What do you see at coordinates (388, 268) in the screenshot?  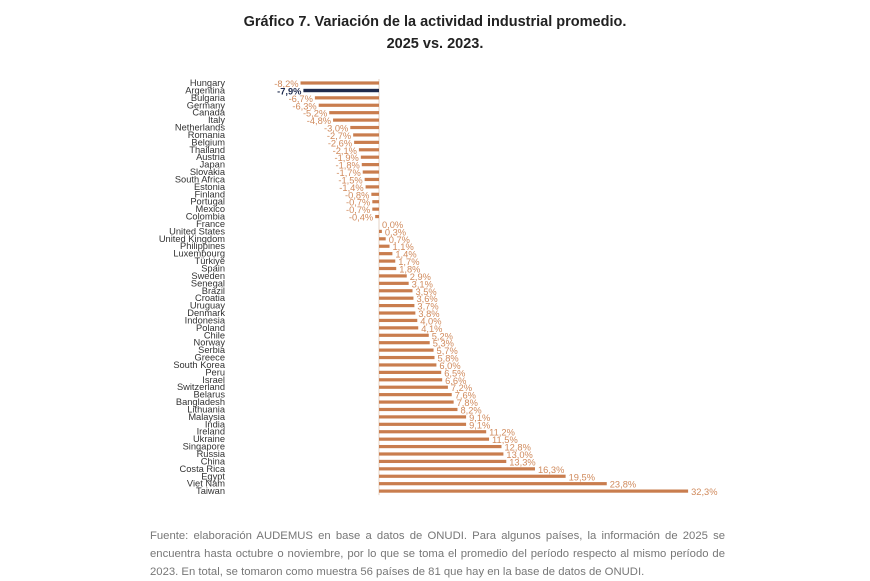 I see `bar-spain` at bounding box center [388, 268].